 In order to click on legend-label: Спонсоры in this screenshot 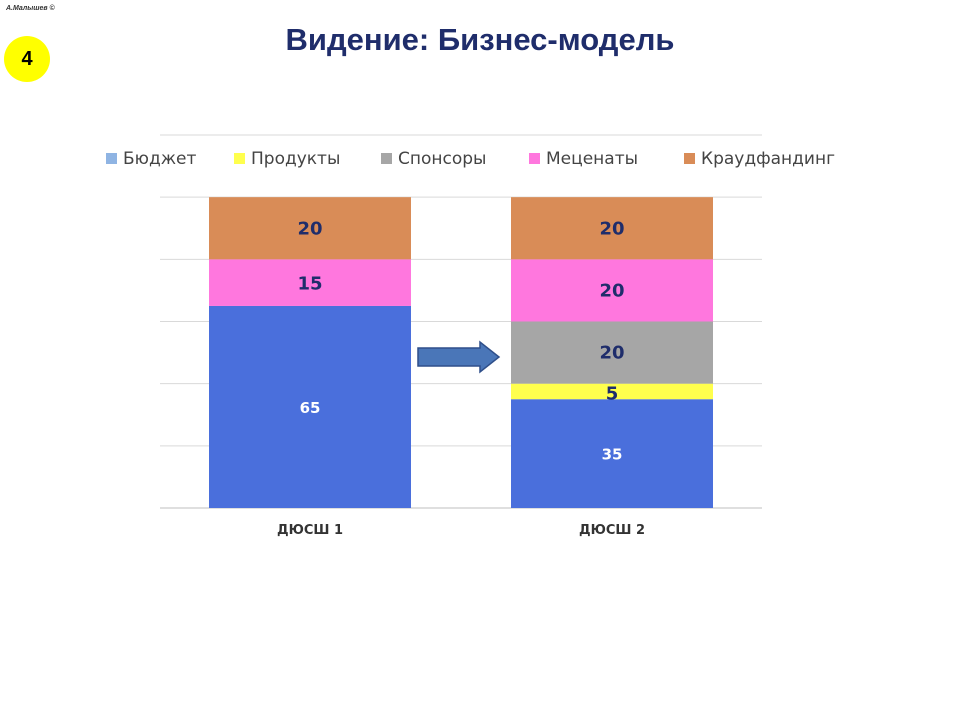, I will do `click(442, 159)`.